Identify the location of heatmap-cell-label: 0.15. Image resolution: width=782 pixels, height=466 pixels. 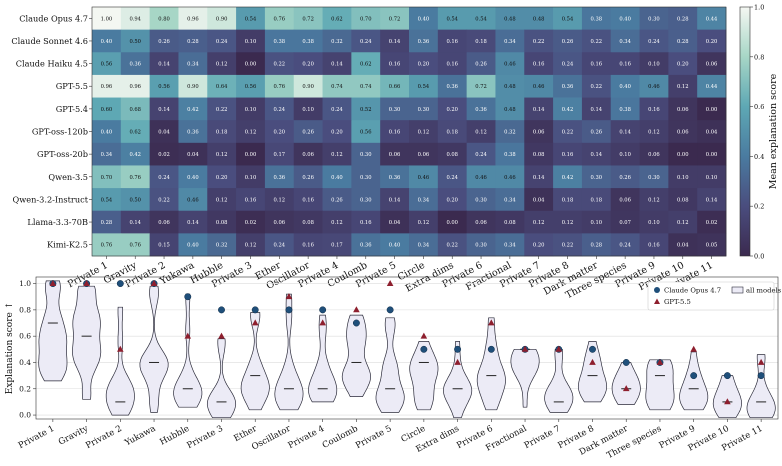
(164, 246).